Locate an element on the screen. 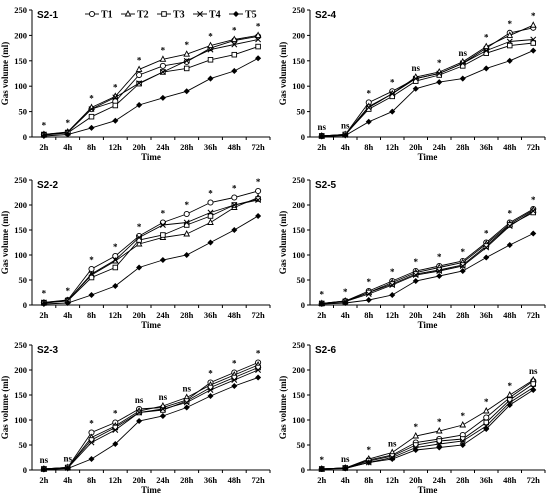 The height and width of the screenshot is (504, 550). y-tick-label: 250 is located at coordinates (20, 10).